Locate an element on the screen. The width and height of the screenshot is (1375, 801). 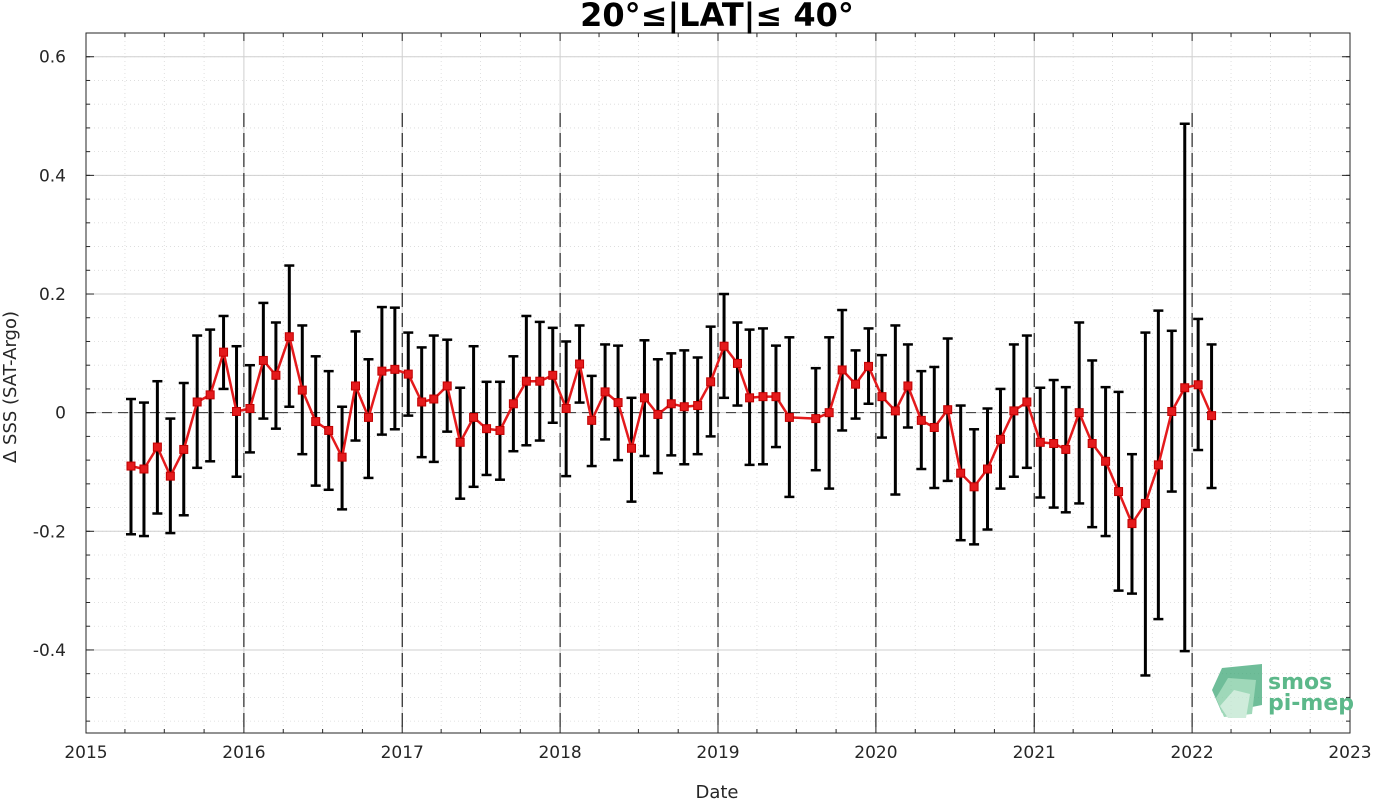
x-tick-label: 2015 is located at coordinates (85, 753).